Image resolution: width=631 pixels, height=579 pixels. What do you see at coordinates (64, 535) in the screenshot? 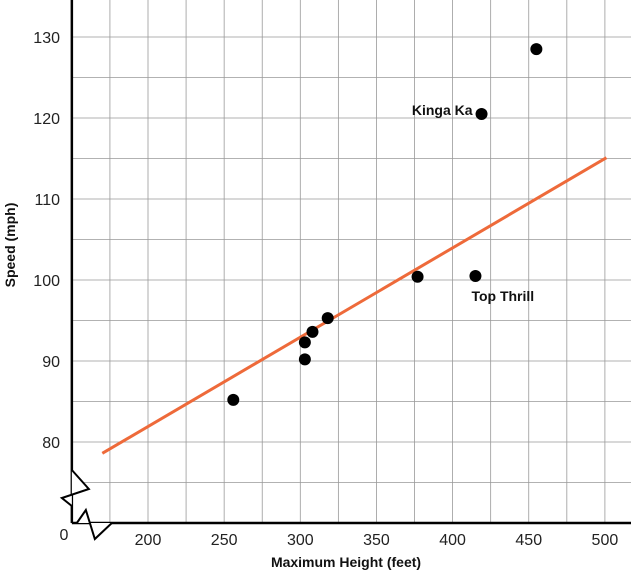
I see `origin-label: 0` at bounding box center [64, 535].